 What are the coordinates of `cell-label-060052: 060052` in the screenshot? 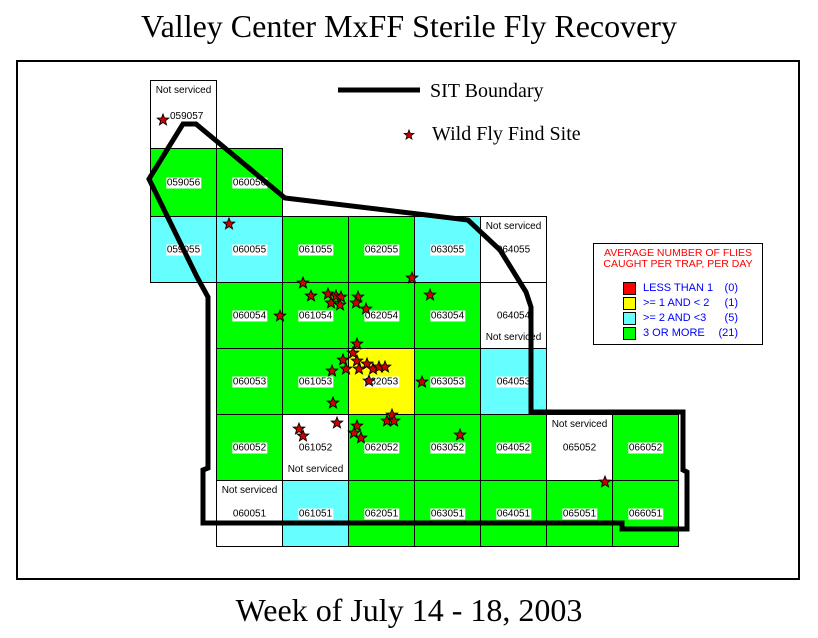 It's located at (249, 447).